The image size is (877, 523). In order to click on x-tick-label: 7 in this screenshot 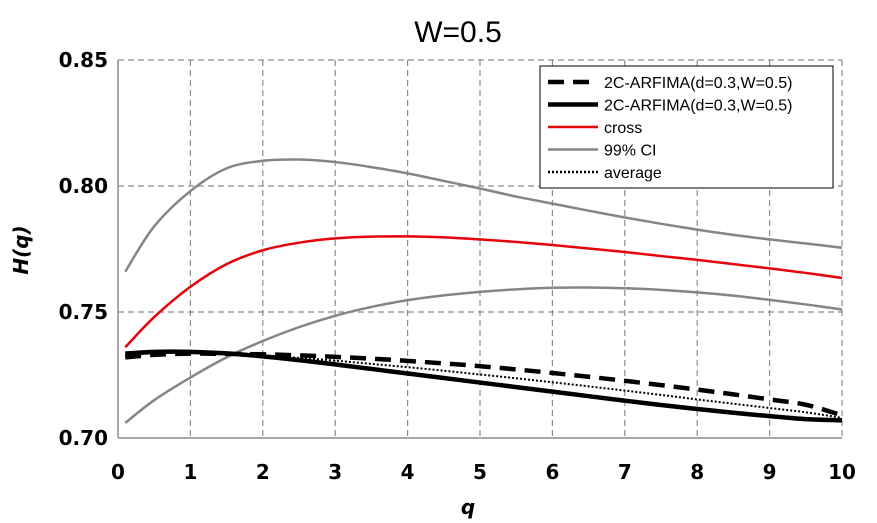, I will do `click(625, 472)`.